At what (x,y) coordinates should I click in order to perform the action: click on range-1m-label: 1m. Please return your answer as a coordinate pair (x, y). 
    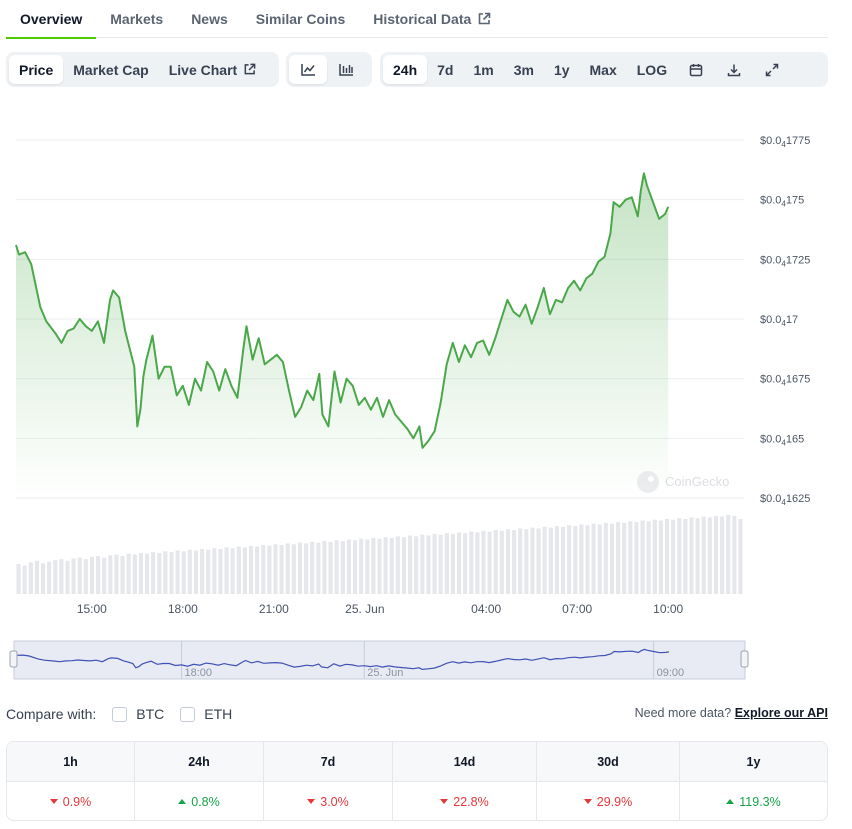
    Looking at the image, I should click on (483, 69).